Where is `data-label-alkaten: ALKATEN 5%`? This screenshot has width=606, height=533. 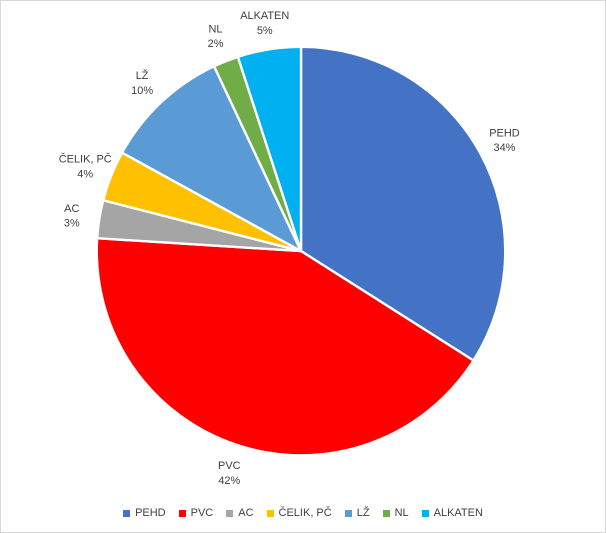 data-label-alkaten: ALKATEN 5% is located at coordinates (264, 23).